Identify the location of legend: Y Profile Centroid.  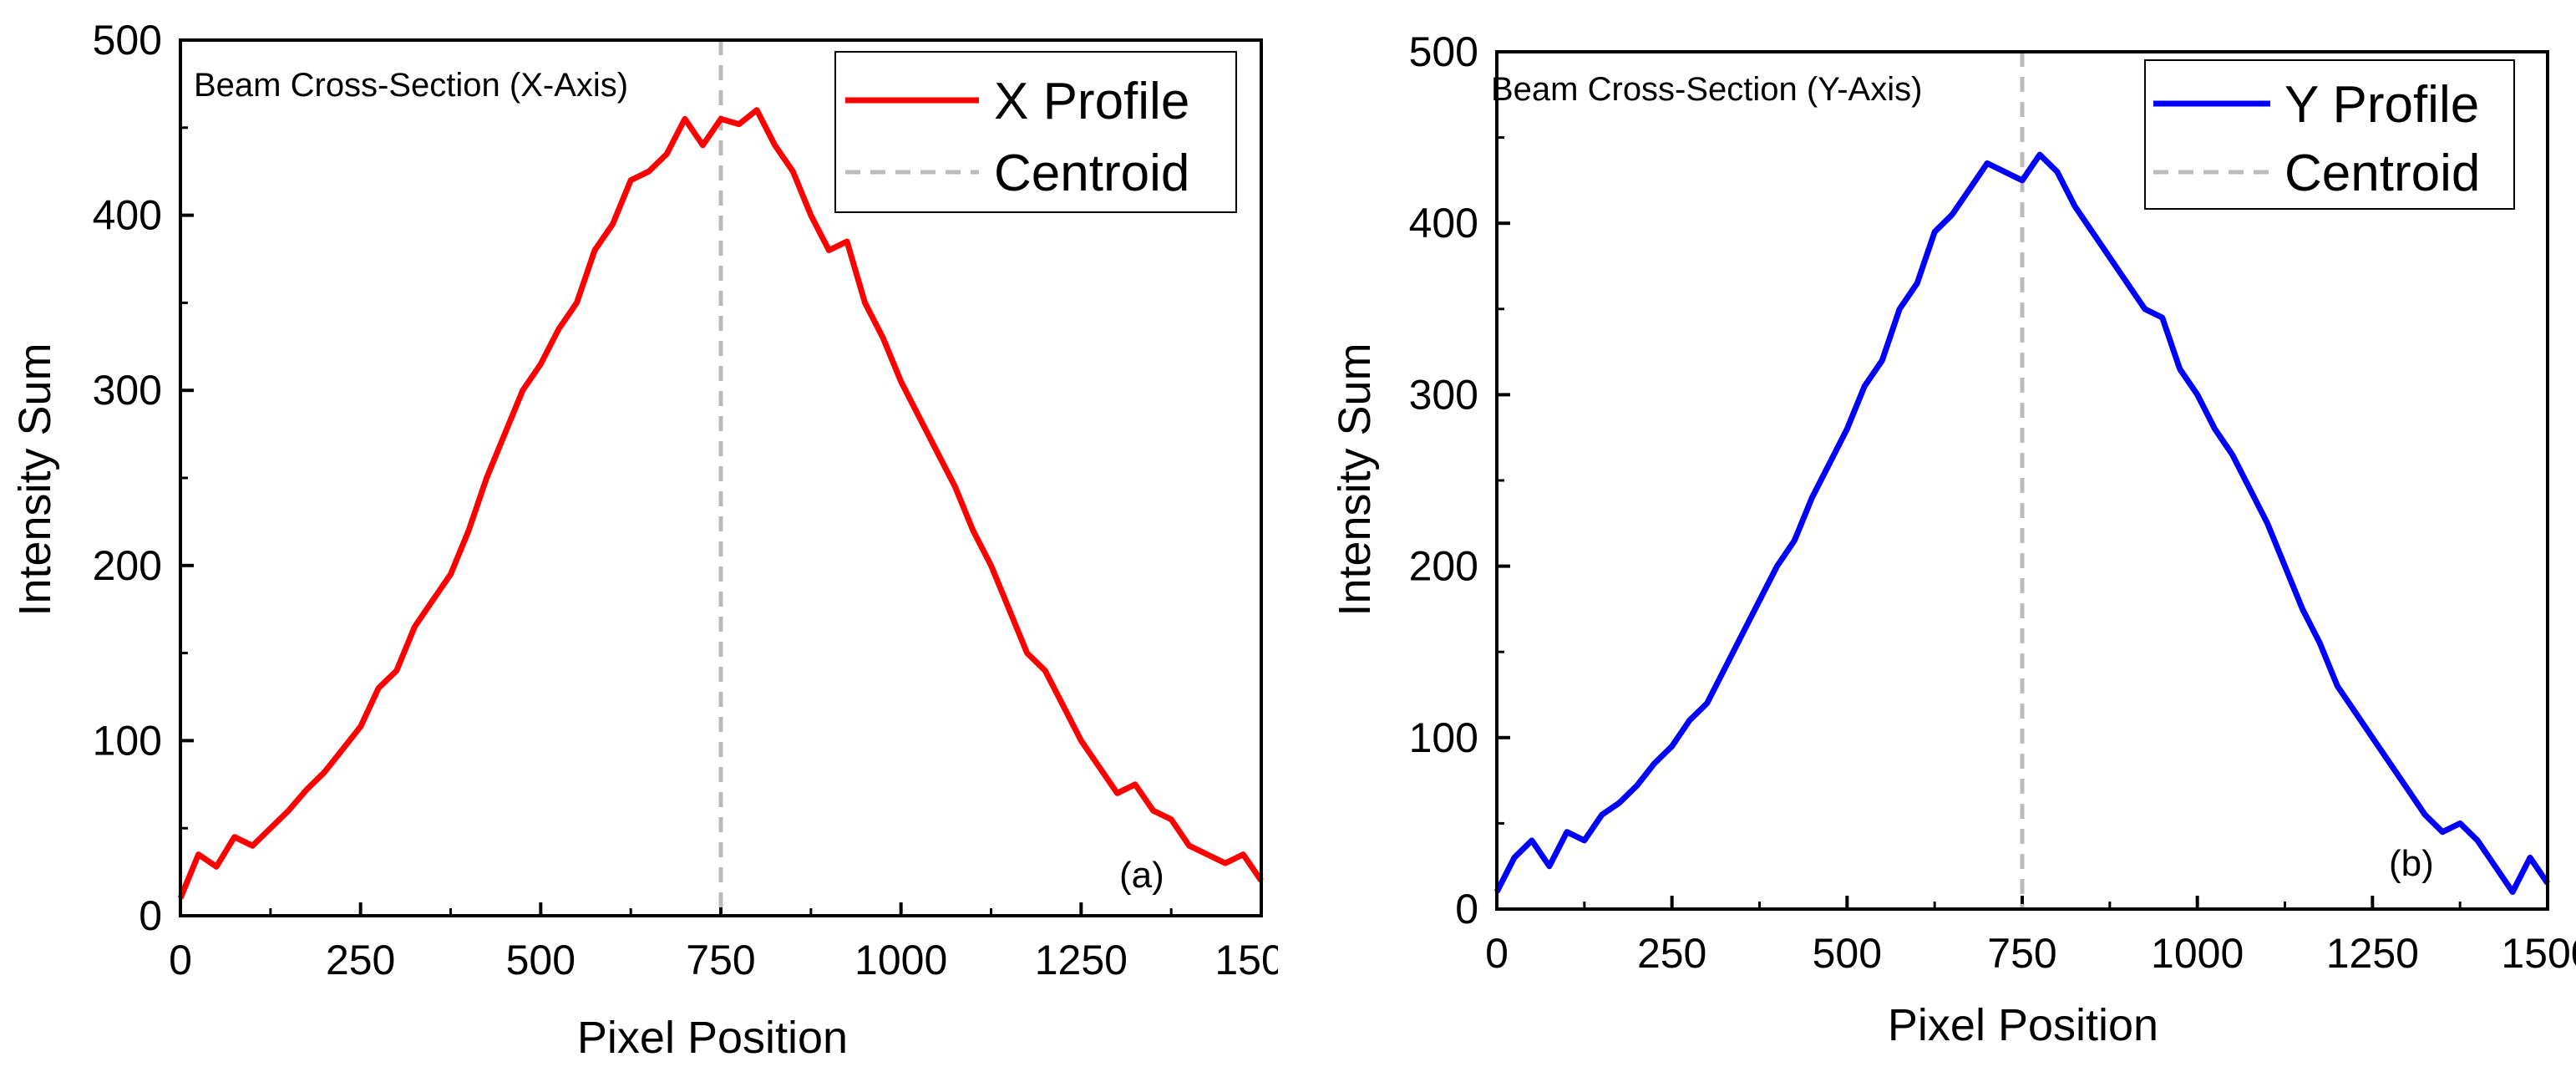
(2329, 134).